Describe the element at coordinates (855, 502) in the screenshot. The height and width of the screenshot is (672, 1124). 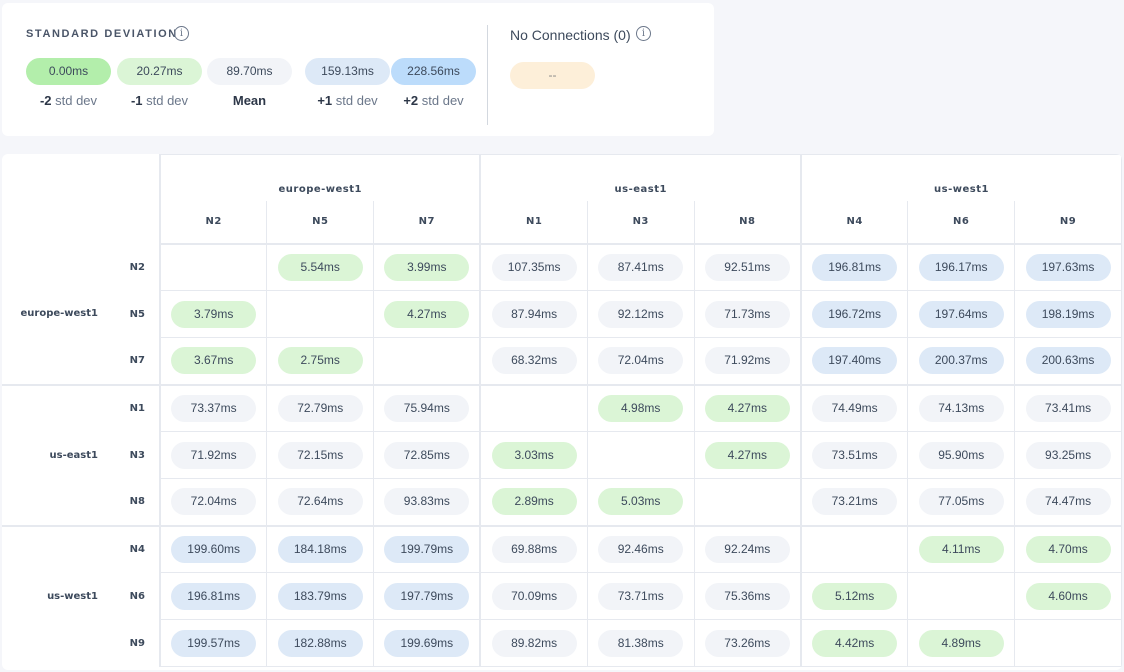
I see `latency-pill: 73.21ms` at that location.